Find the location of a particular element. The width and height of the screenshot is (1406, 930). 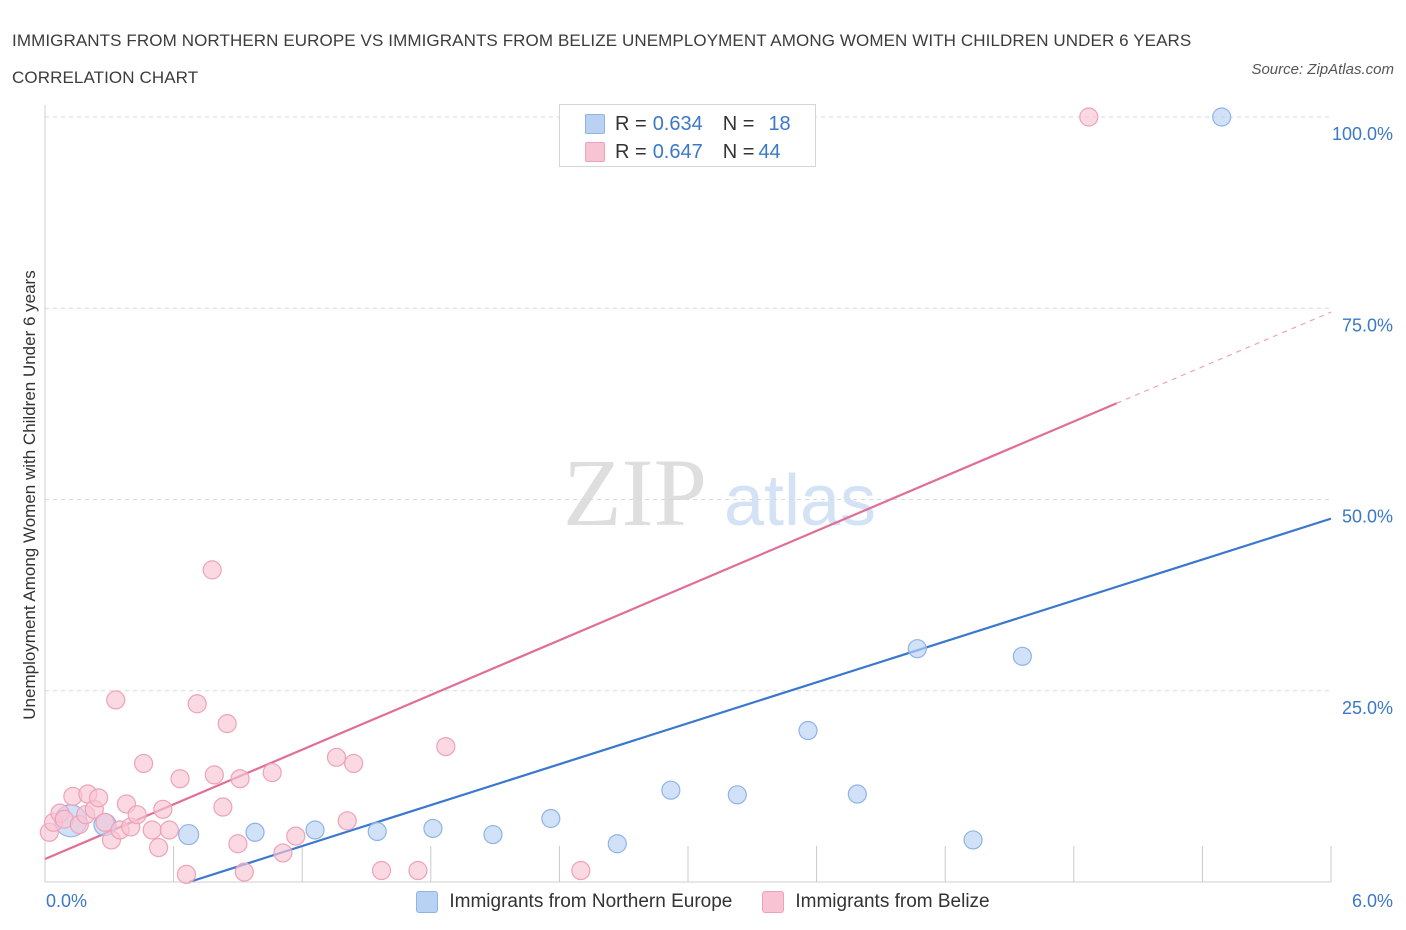

y-tick-label: 50.0% is located at coordinates (1367, 517).